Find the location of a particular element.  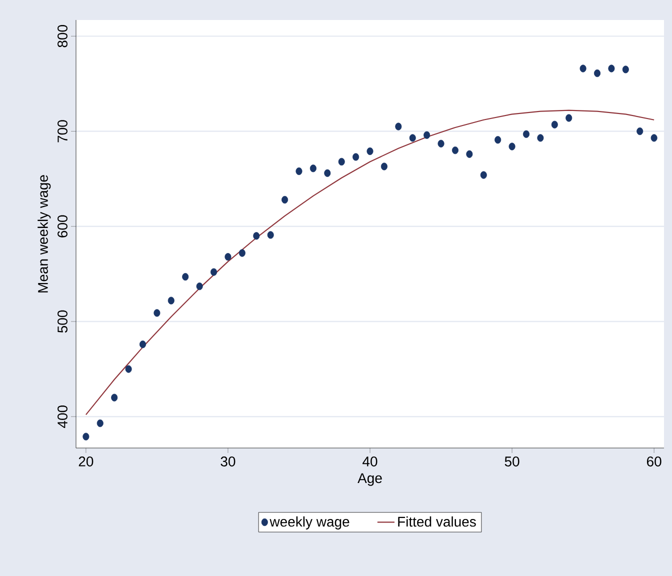

y-axis-title: Mean weekly wage is located at coordinates (44, 233).